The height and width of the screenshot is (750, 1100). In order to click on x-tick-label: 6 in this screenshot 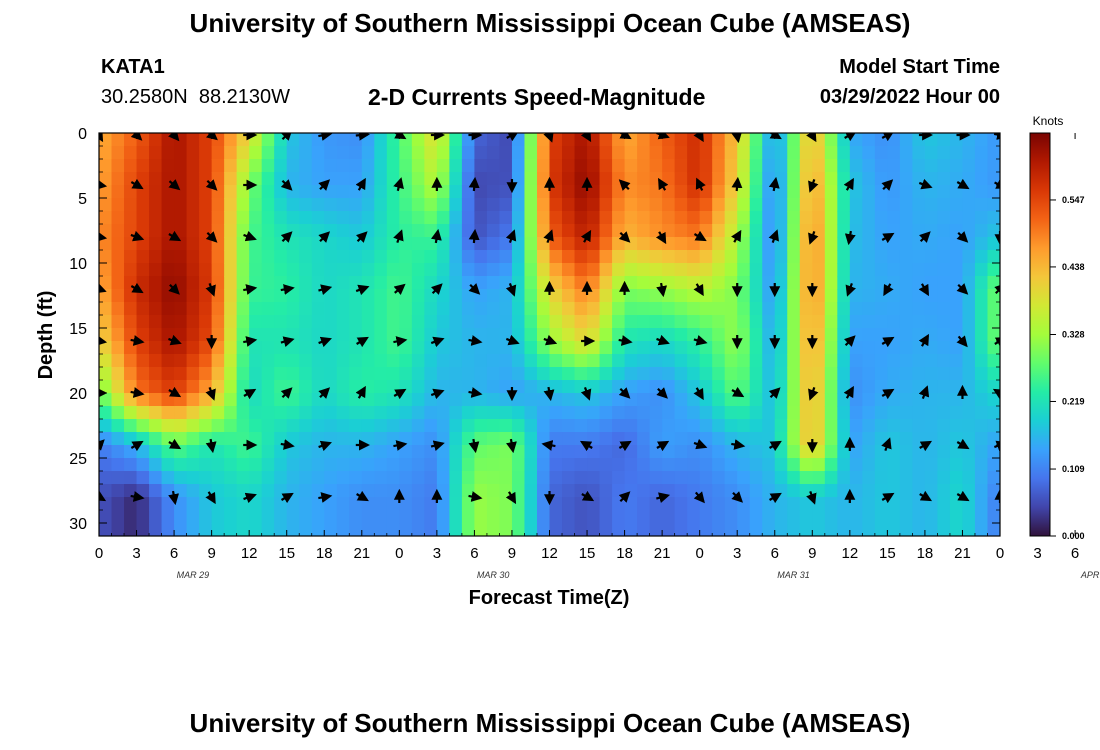, I will do `click(174, 553)`.